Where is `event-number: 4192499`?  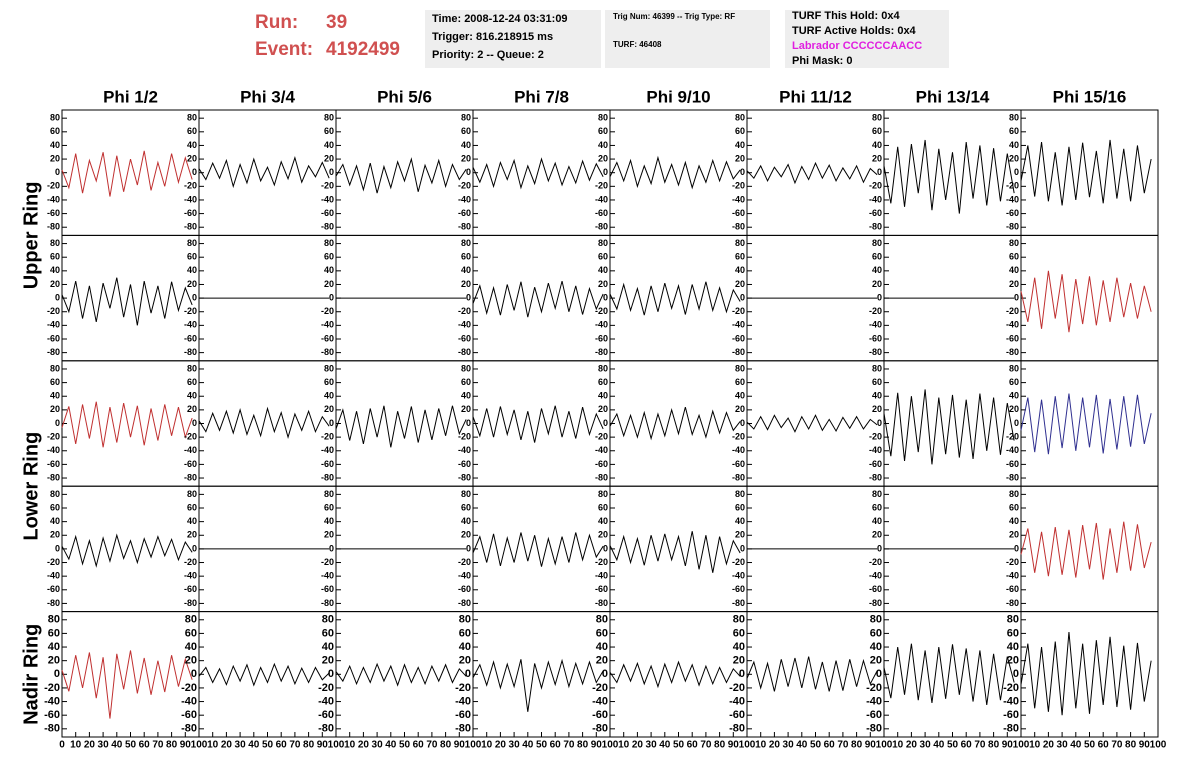
event-number: 4192499 is located at coordinates (363, 49).